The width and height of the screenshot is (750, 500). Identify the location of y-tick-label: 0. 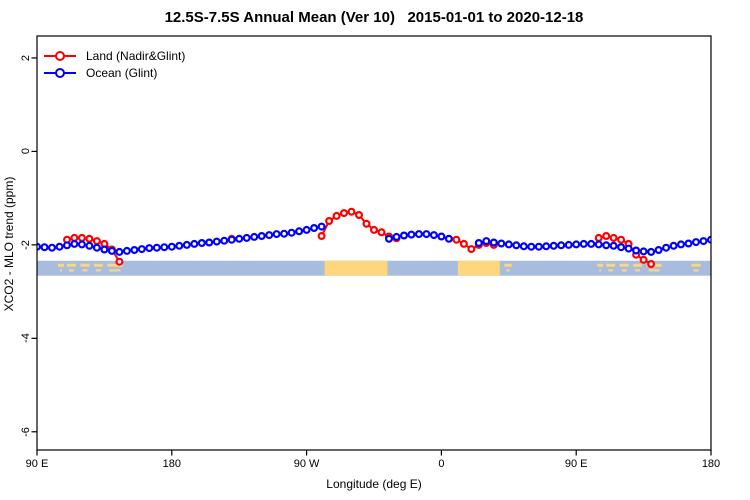
(26, 151).